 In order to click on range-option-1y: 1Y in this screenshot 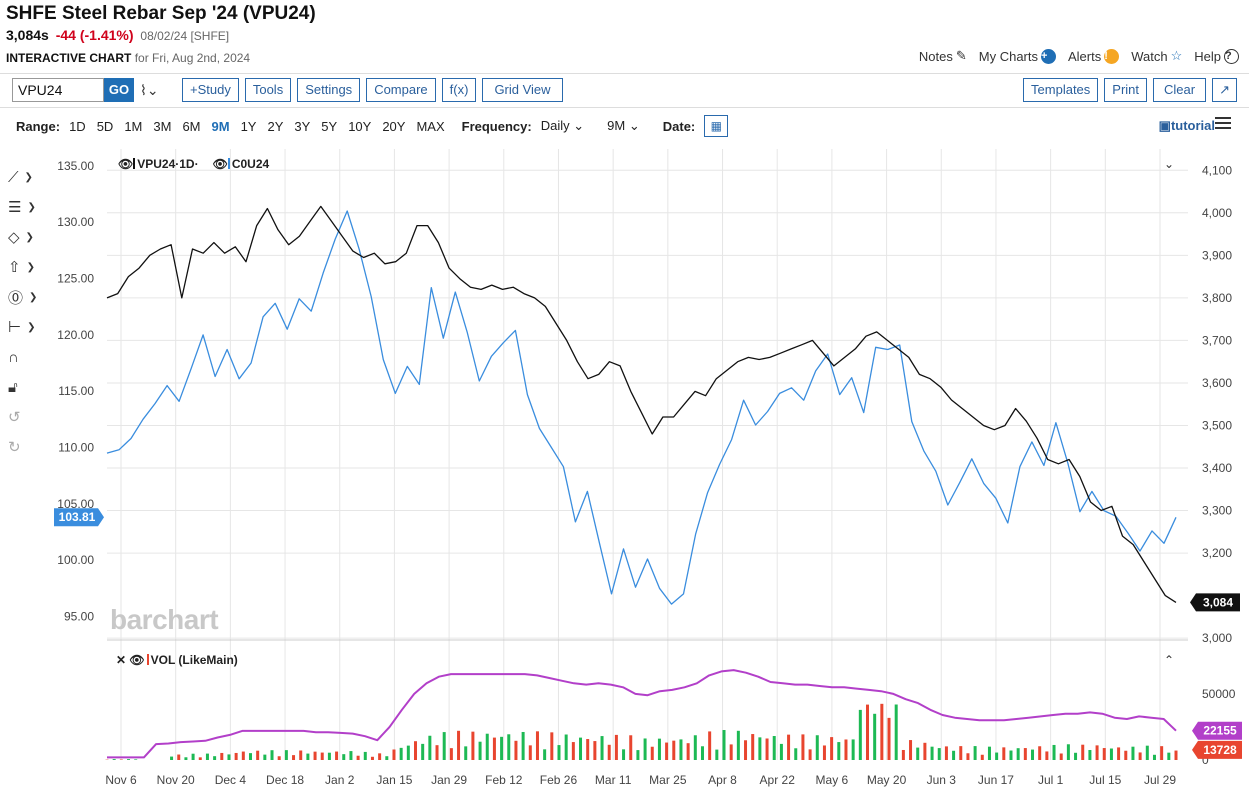, I will do `click(248, 126)`.